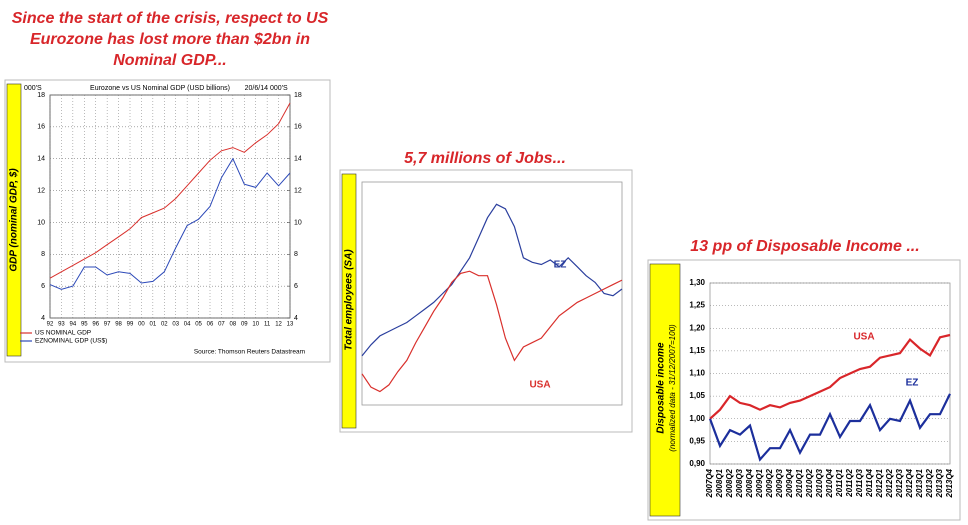 The width and height of the screenshot is (968, 525). I want to click on x-tick-label: 2012Q1, so click(879, 483).